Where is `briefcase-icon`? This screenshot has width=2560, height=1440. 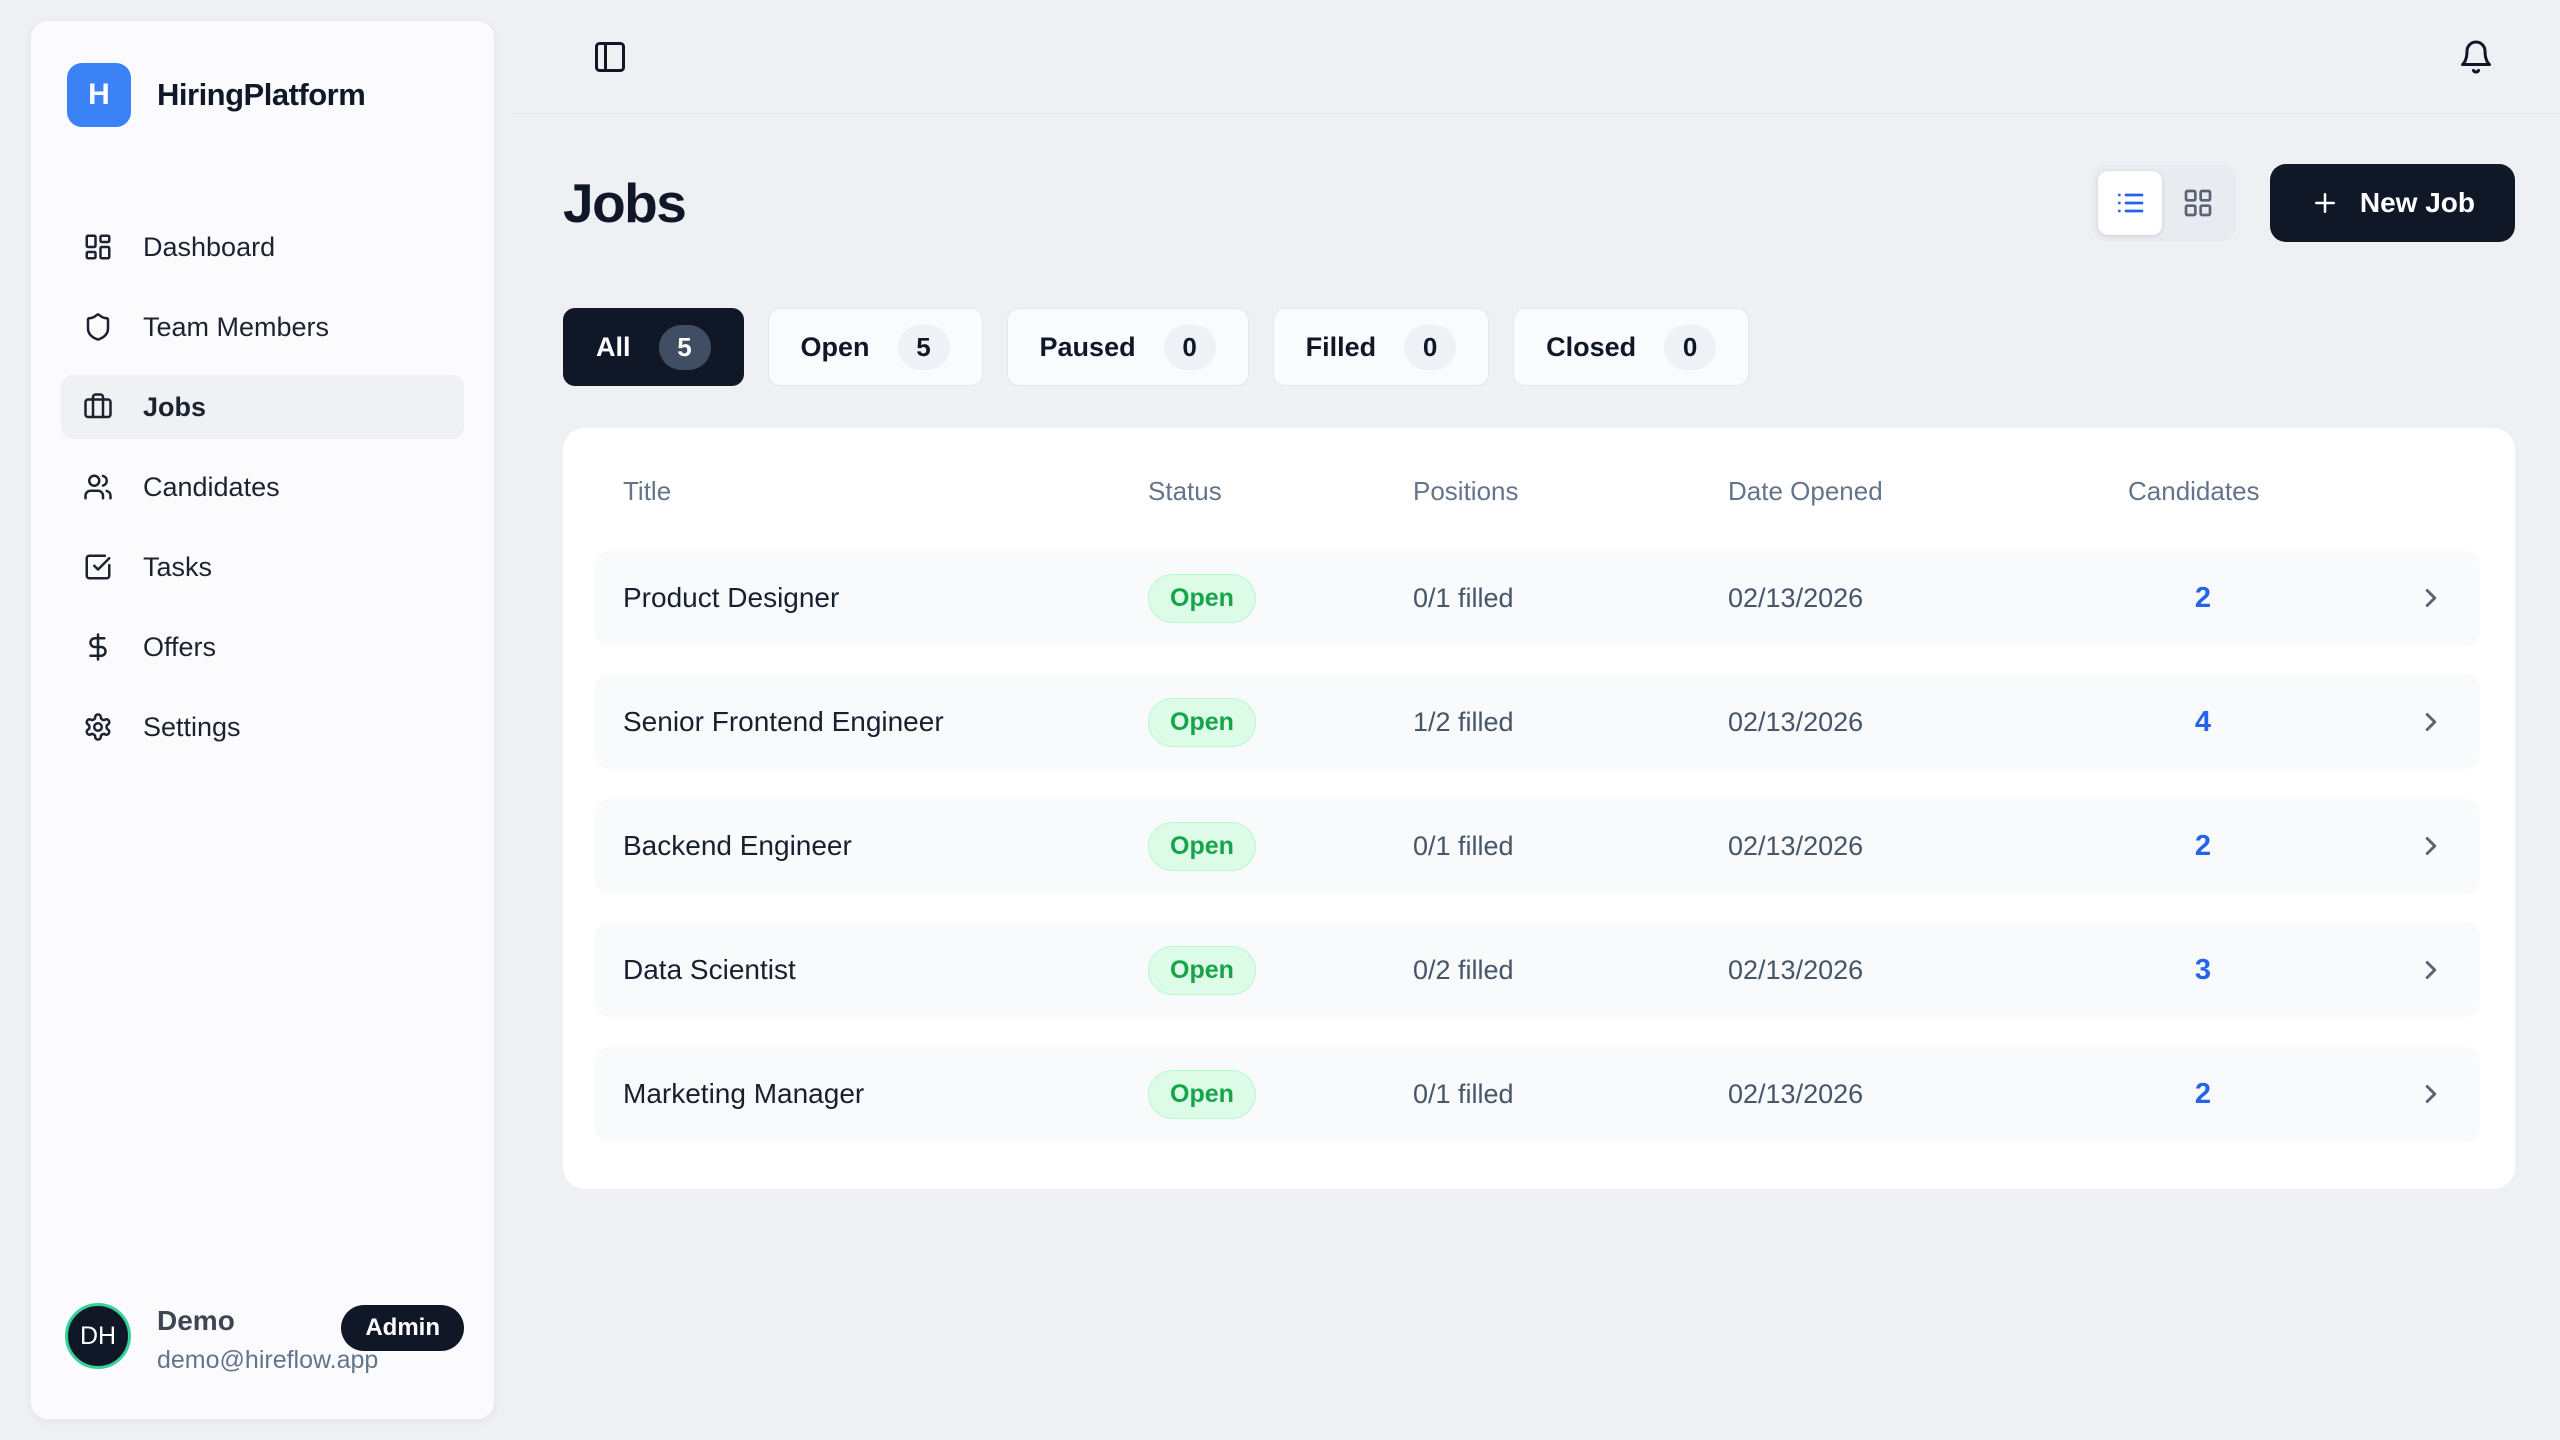 briefcase-icon is located at coordinates (98, 407).